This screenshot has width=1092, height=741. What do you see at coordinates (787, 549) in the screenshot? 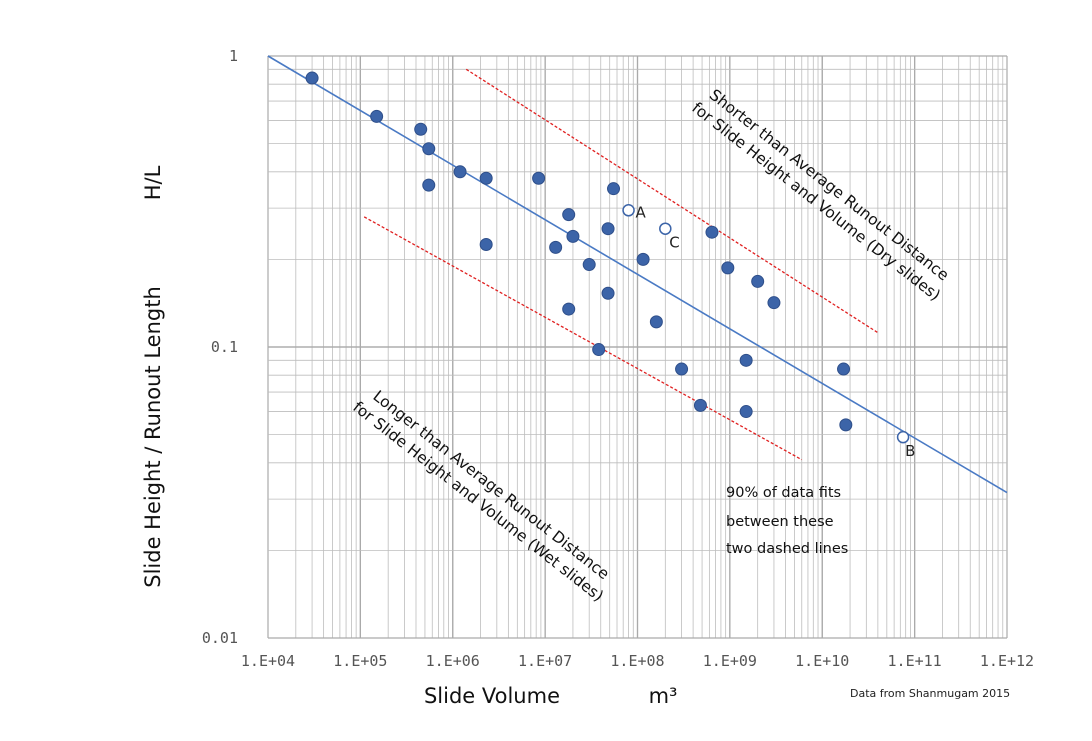
I see `fit-note-line3: two dashed lines` at bounding box center [787, 549].